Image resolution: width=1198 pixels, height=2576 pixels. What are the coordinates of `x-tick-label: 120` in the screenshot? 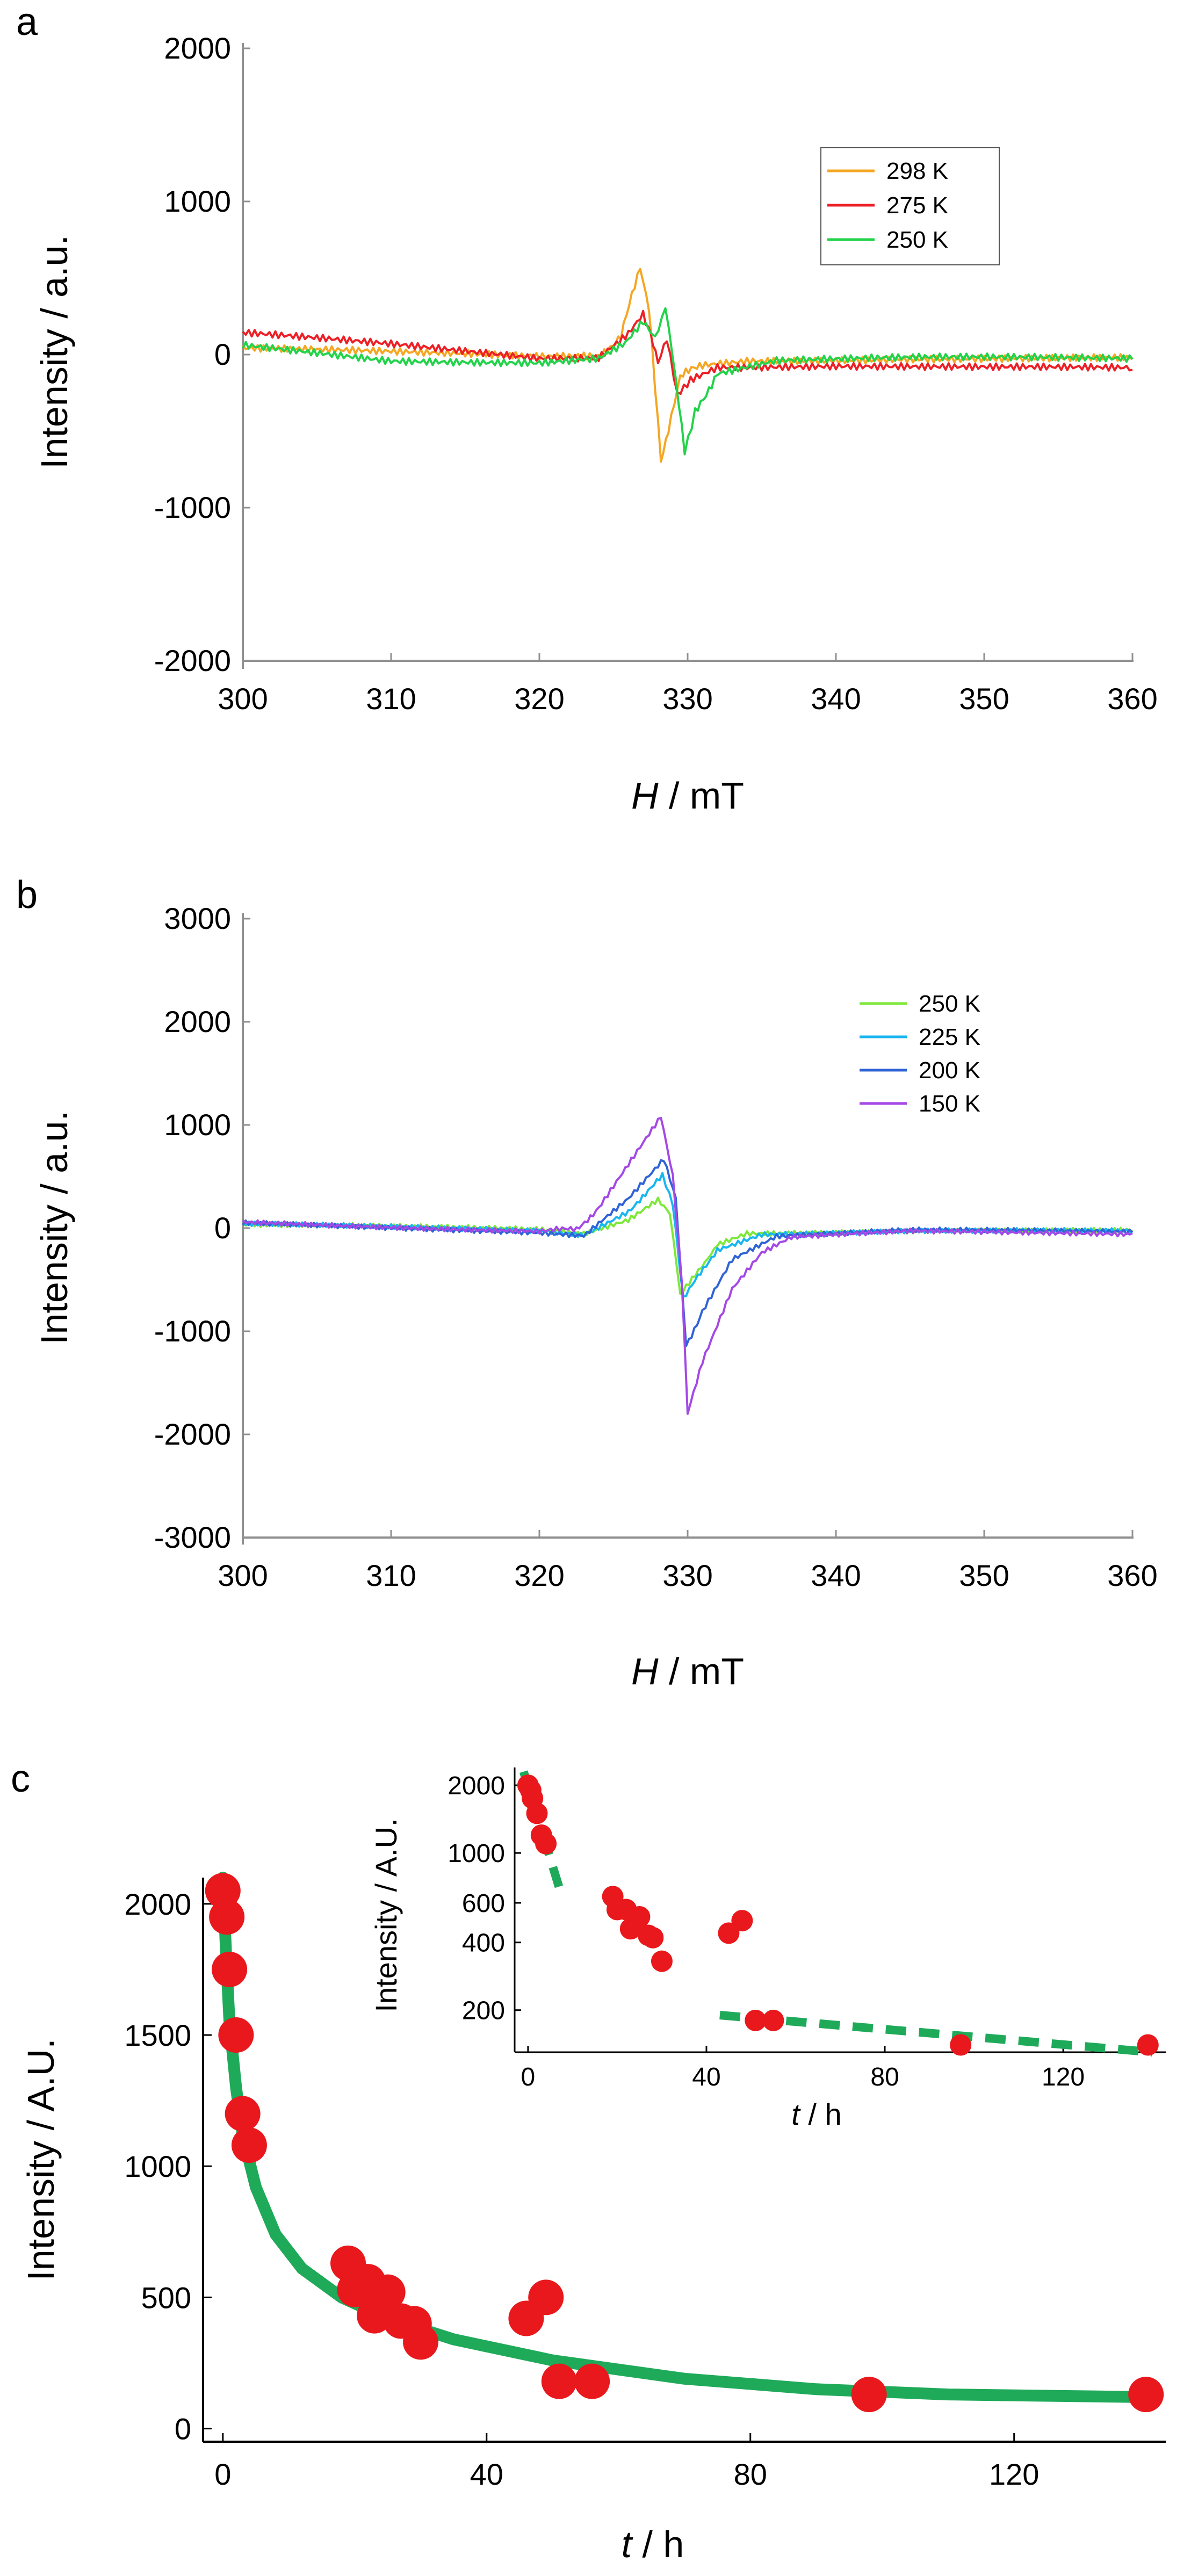 It's located at (1014, 2474).